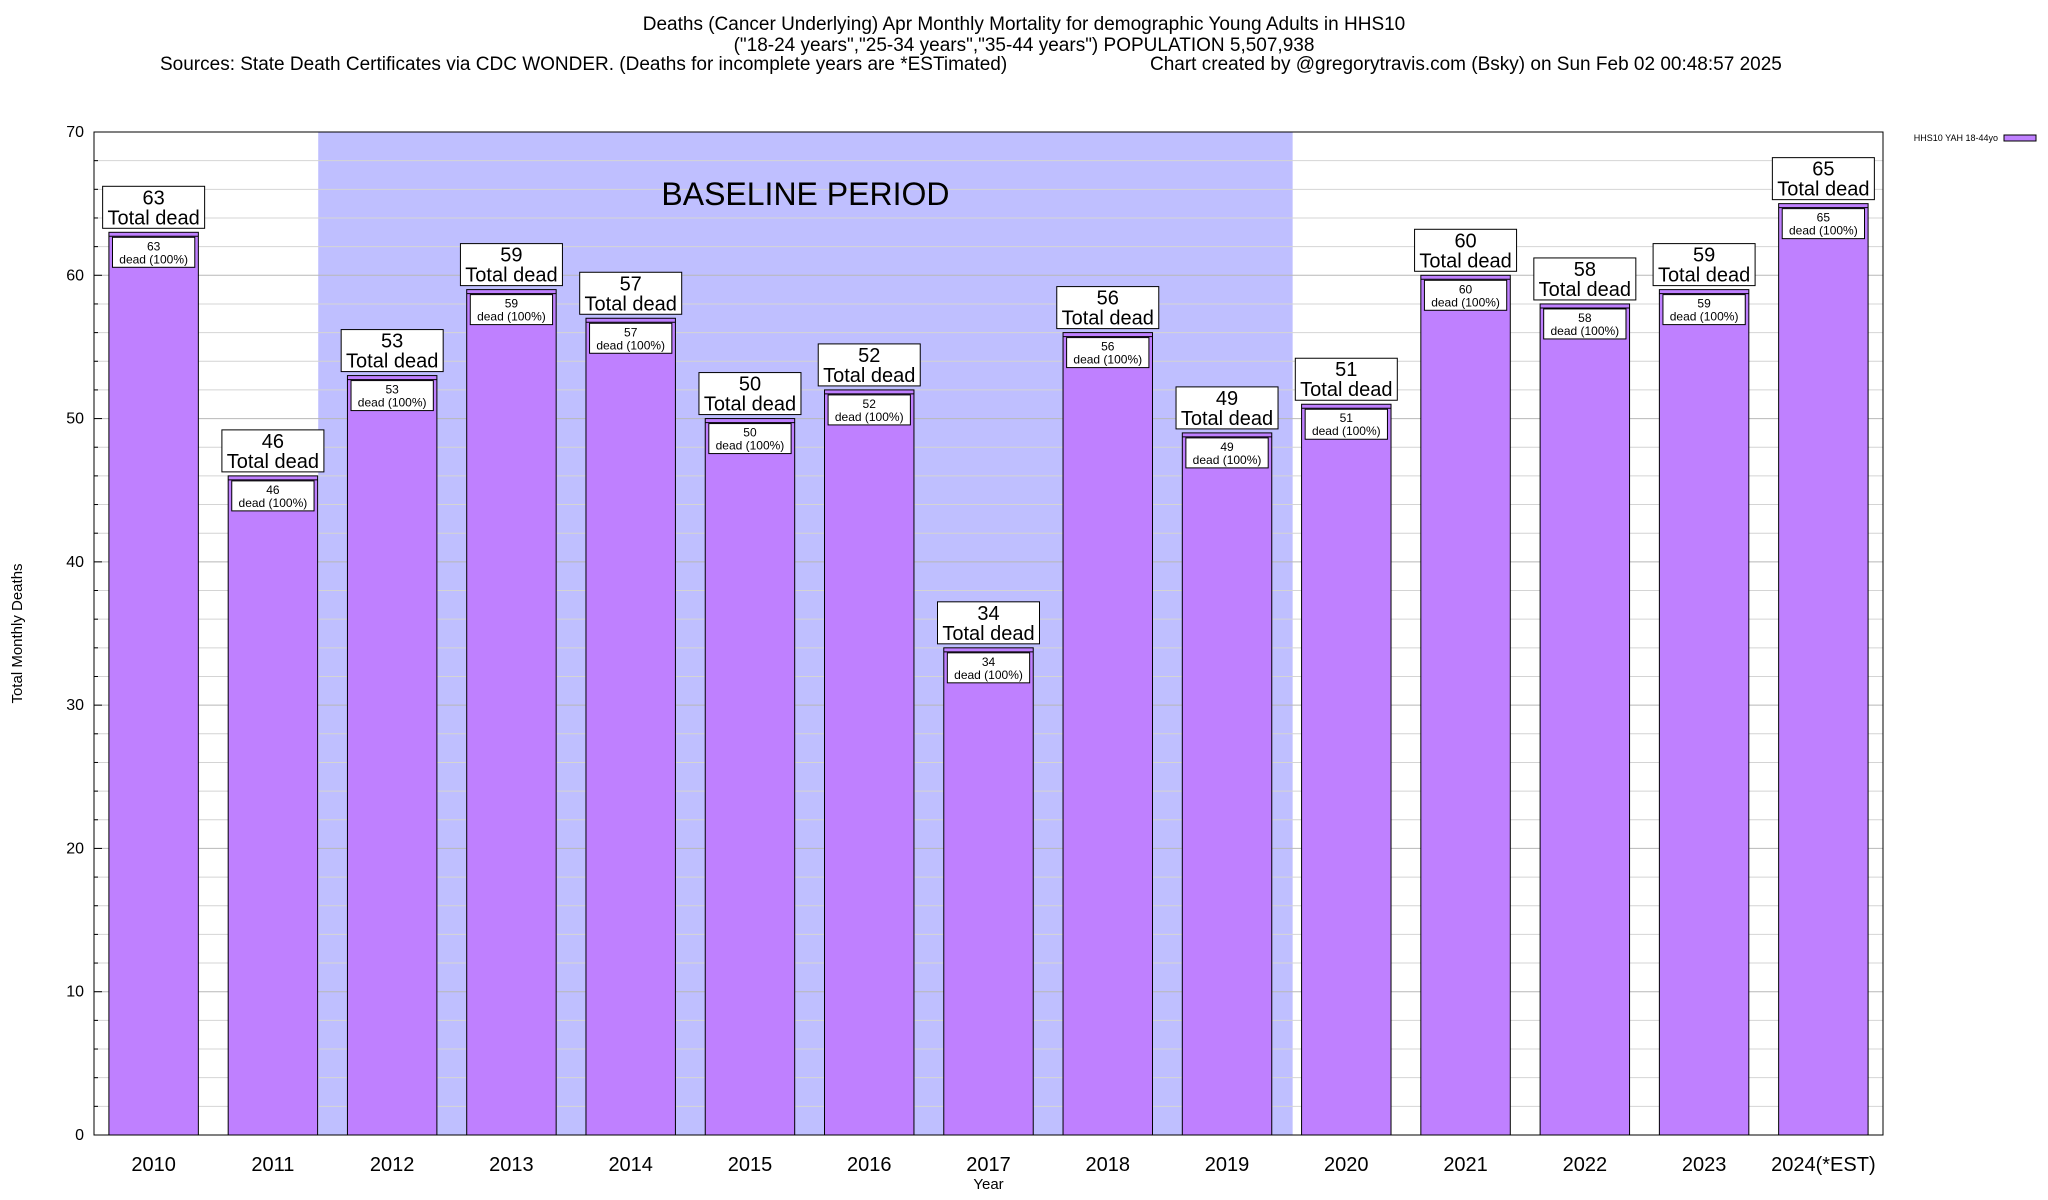 This screenshot has height=1200, width=2048. What do you see at coordinates (75, 705) in the screenshot?
I see `y-tick-label: 30` at bounding box center [75, 705].